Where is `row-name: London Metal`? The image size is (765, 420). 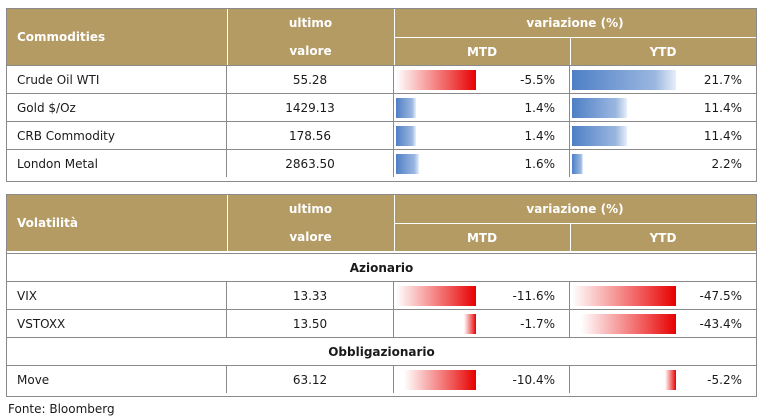
row-name: London Metal is located at coordinates (117, 163).